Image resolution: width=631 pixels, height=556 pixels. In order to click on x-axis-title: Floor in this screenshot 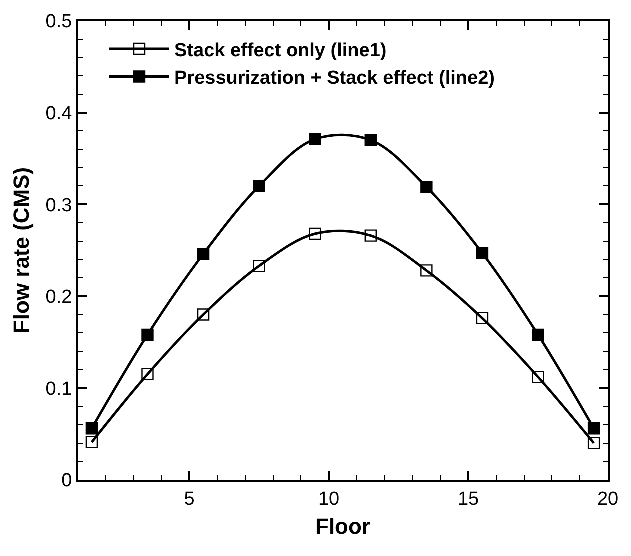, I will do `click(343, 527)`.